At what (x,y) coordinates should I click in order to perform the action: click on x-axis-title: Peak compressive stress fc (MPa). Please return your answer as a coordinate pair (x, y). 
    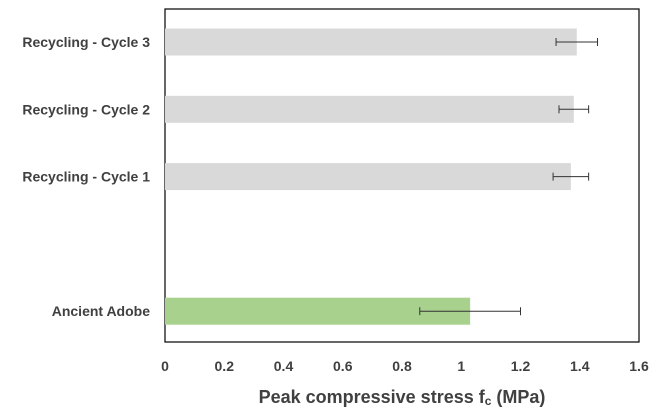
    Looking at the image, I should click on (402, 397).